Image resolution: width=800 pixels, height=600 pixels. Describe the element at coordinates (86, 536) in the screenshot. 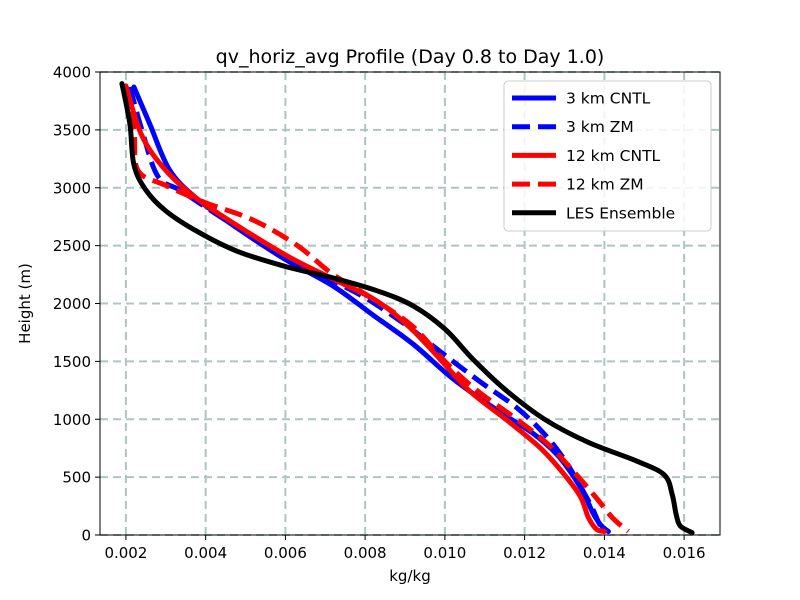

I see `y-tick-label: 0` at that location.